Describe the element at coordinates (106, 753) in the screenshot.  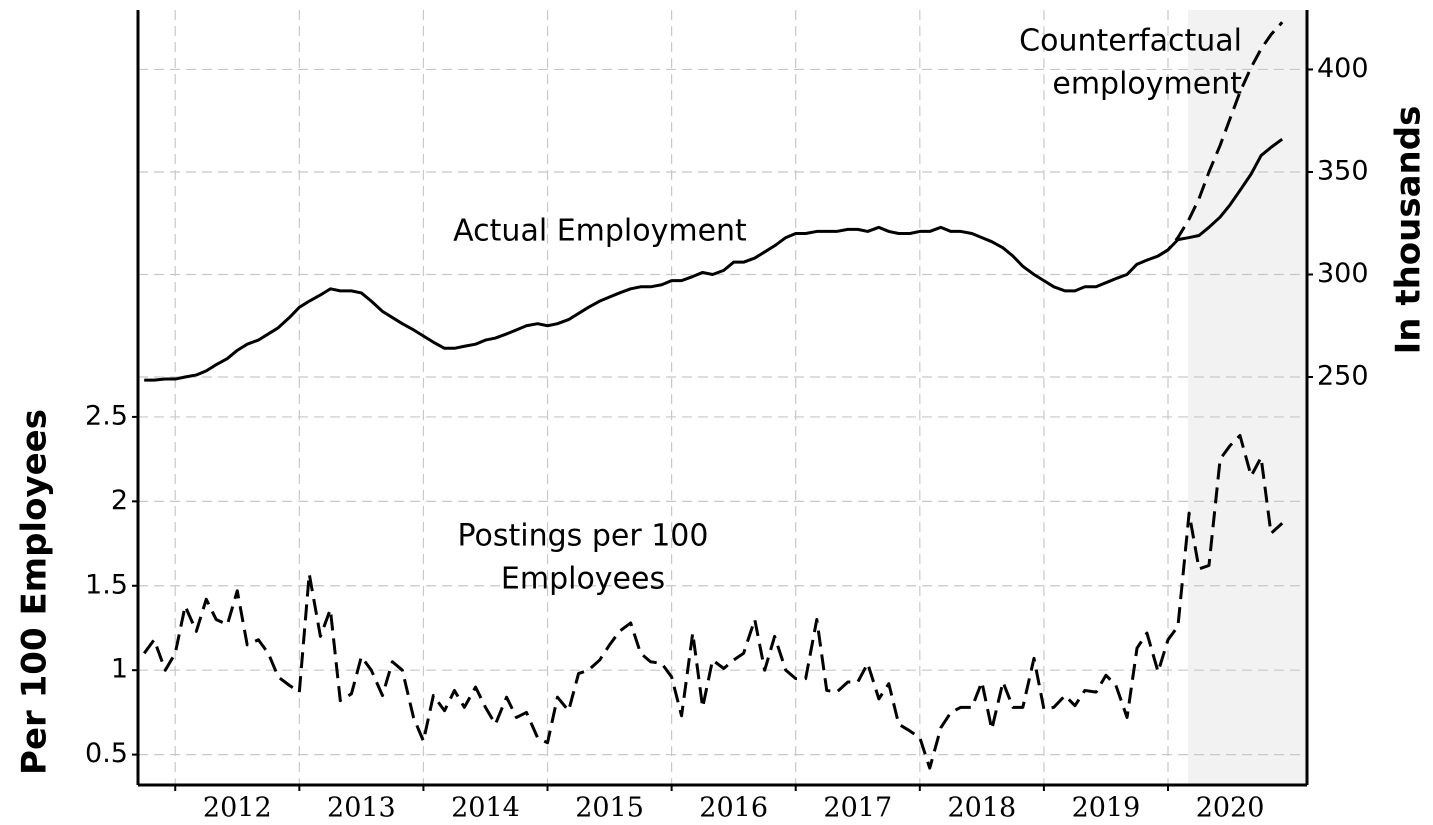
I see `y-tick-label: 0.5` at that location.